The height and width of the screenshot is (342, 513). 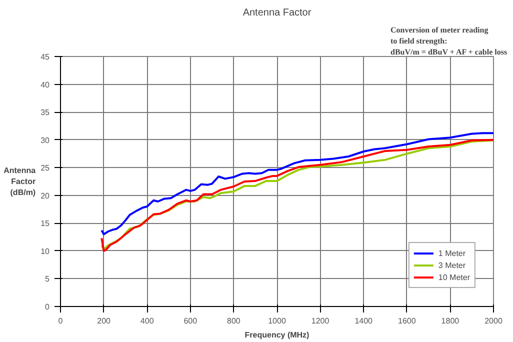 What do you see at coordinates (45, 195) in the screenshot?
I see `y-tick-label: 20` at bounding box center [45, 195].